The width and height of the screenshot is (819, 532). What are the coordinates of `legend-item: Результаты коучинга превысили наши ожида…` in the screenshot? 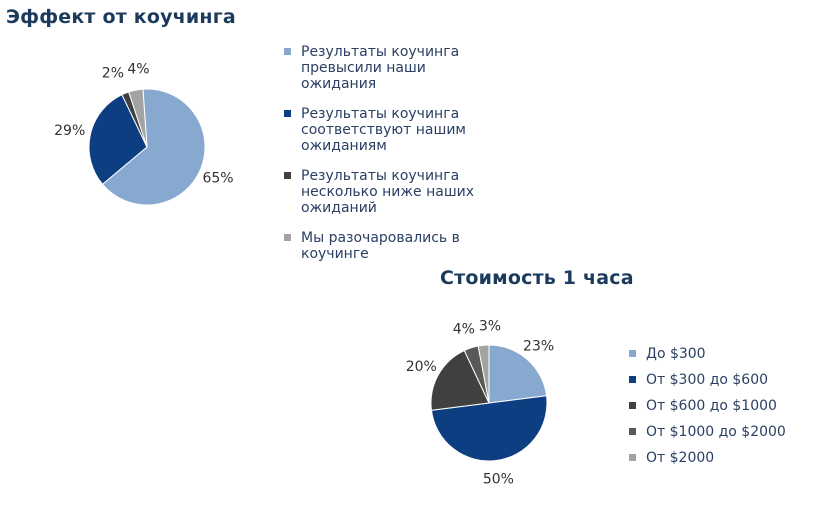 It's located at (394, 68).